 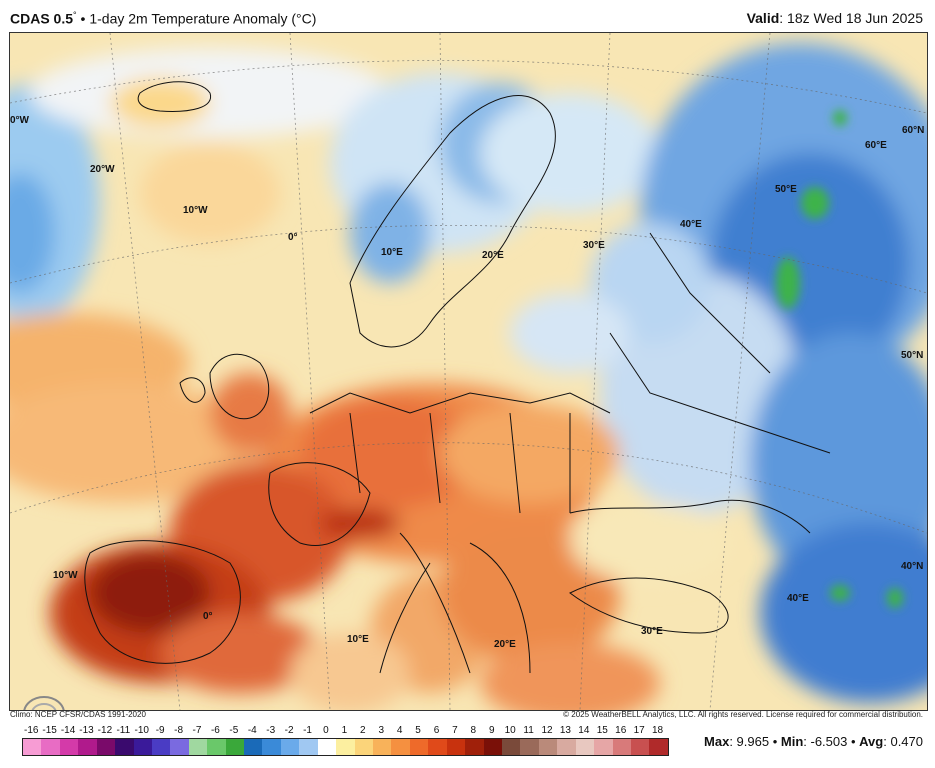 What do you see at coordinates (652, 631) in the screenshot?
I see `lon-label-30e-south: 30°E` at bounding box center [652, 631].